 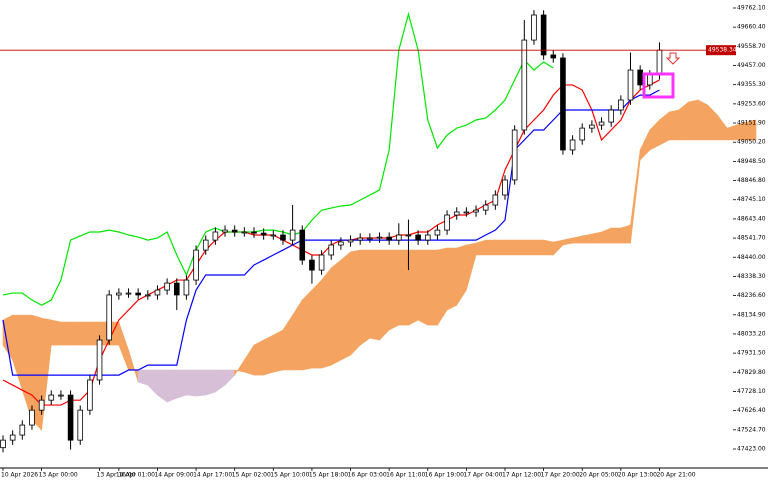 I want to click on x-tick-label: 14 Apr 09:00, so click(x=173, y=475).